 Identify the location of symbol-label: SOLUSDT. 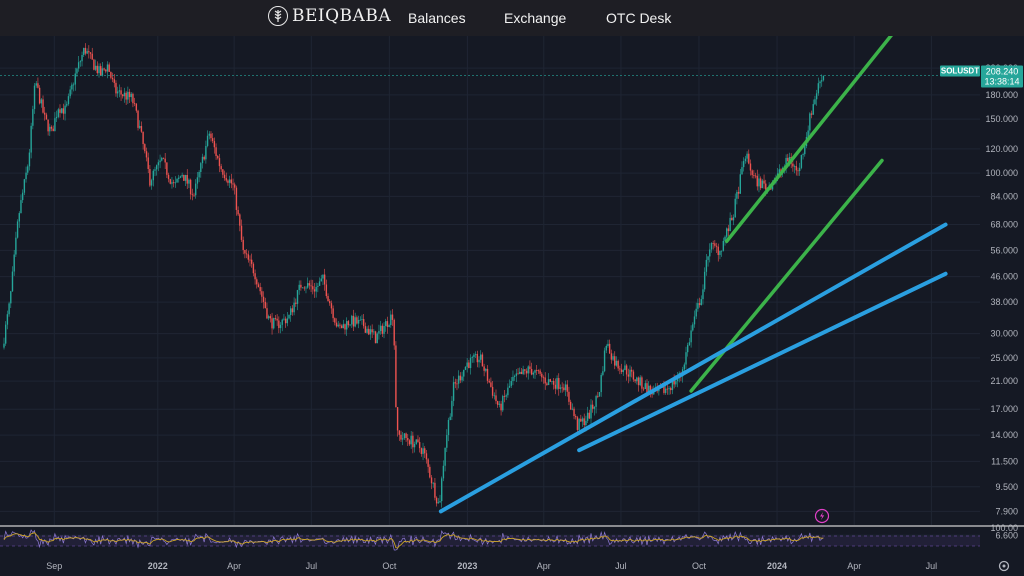
(960, 70).